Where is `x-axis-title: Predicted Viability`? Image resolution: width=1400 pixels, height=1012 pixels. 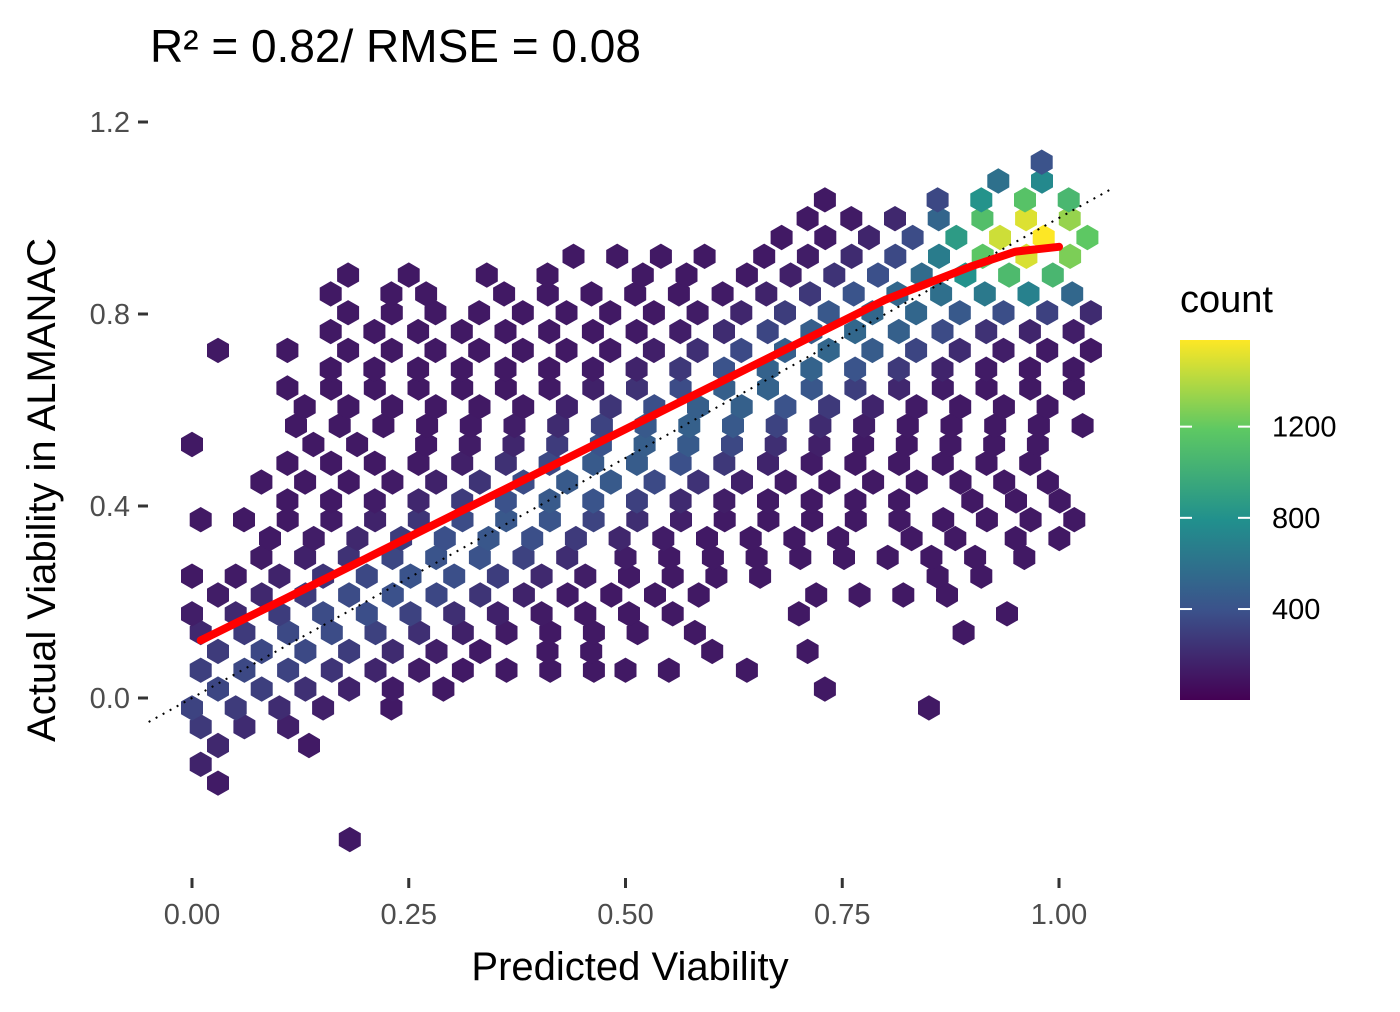 x-axis-title: Predicted Viability is located at coordinates (629, 967).